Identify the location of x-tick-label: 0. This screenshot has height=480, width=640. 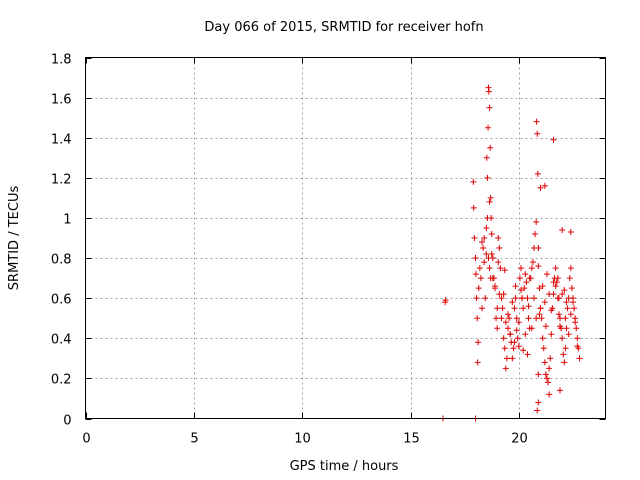
(86, 439).